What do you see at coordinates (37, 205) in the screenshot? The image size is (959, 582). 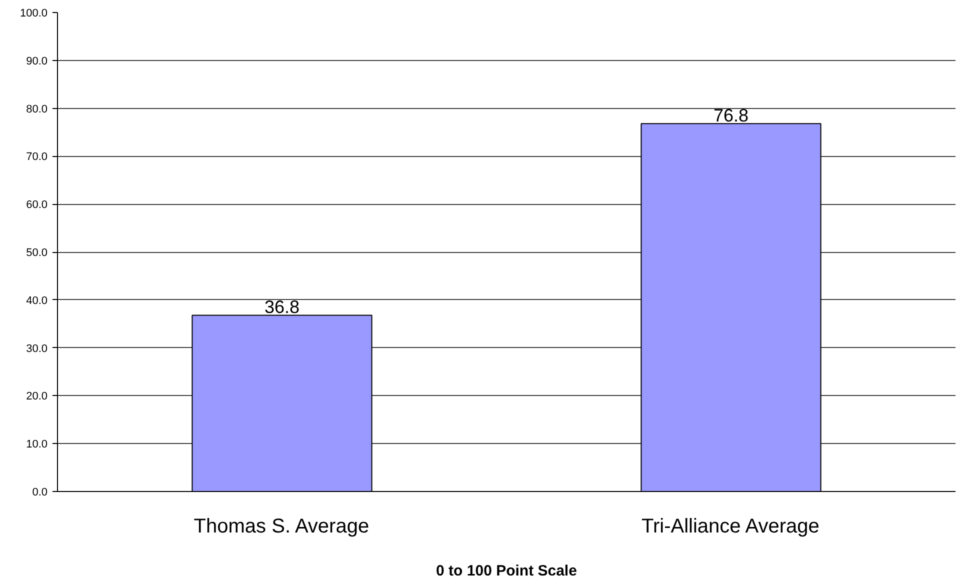 I see `y-tick-label: 60.0` at bounding box center [37, 205].